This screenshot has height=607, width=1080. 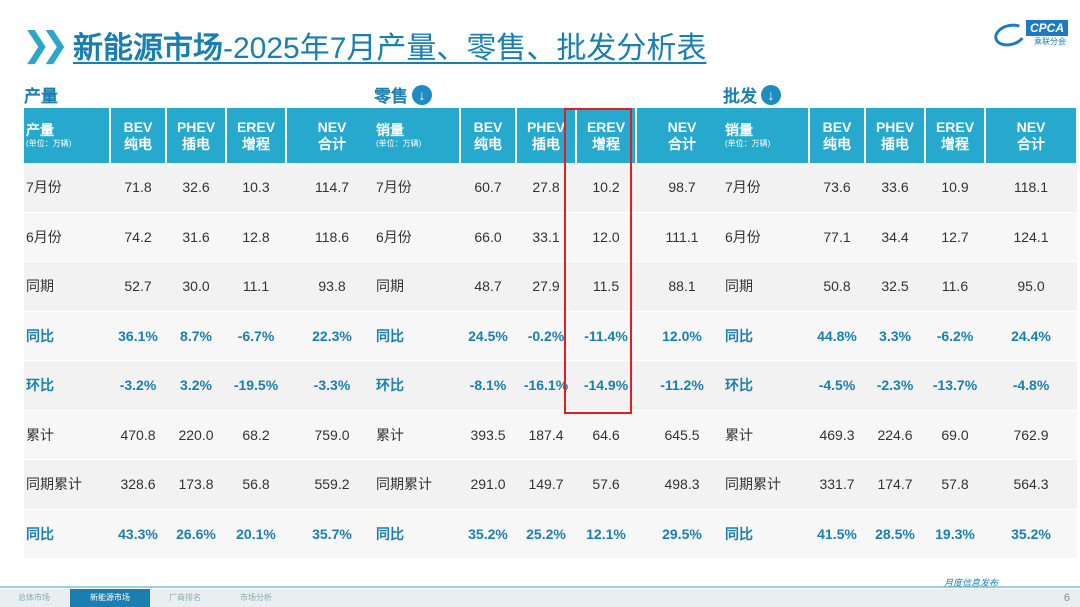 I want to click on logo-text: CPCA, so click(x=1046, y=28).